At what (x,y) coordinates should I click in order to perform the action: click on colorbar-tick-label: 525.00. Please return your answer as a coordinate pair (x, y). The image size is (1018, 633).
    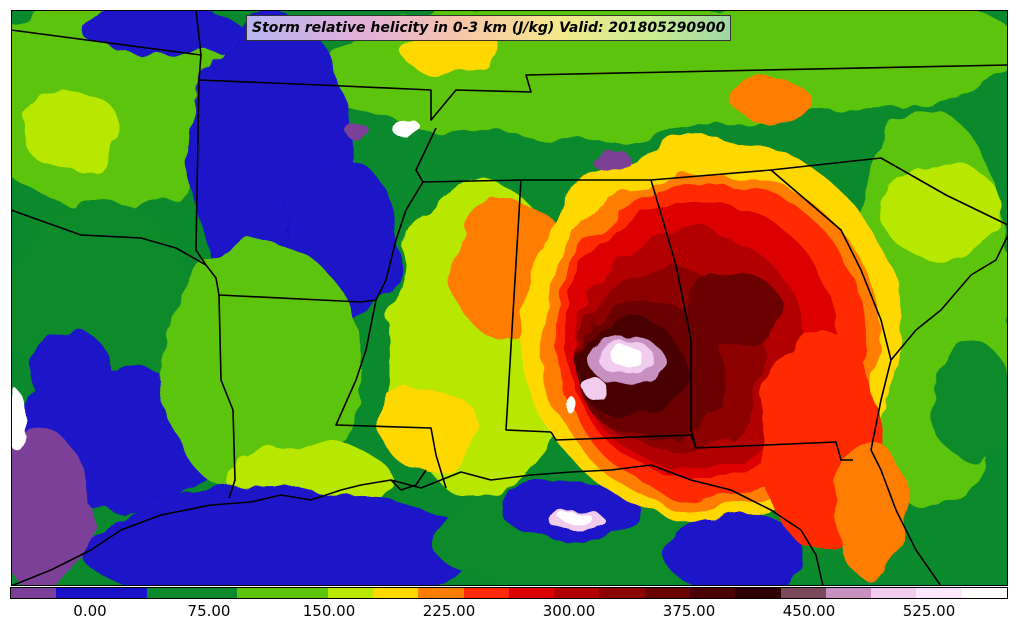
    Looking at the image, I should click on (929, 611).